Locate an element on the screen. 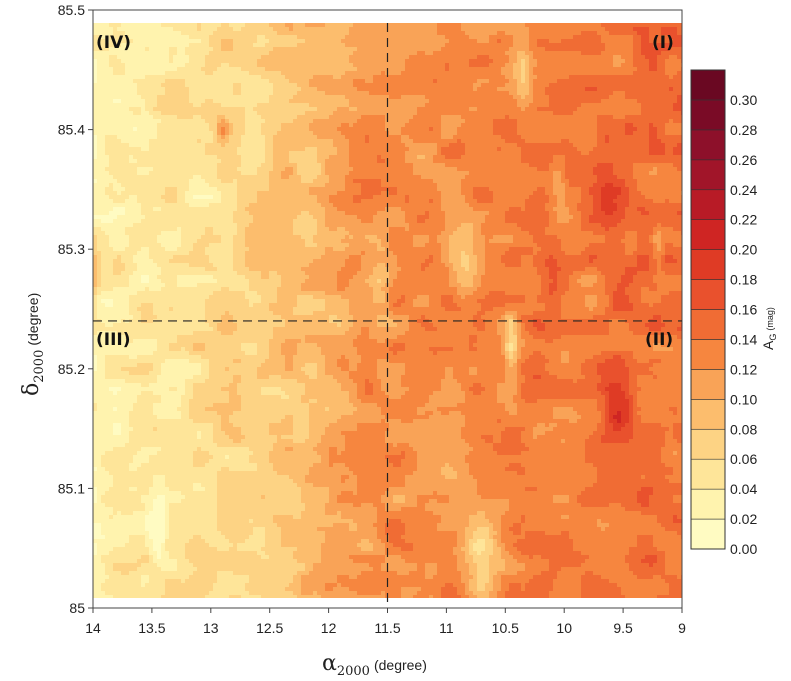  x-tick-label: 13.5 is located at coordinates (151, 628).